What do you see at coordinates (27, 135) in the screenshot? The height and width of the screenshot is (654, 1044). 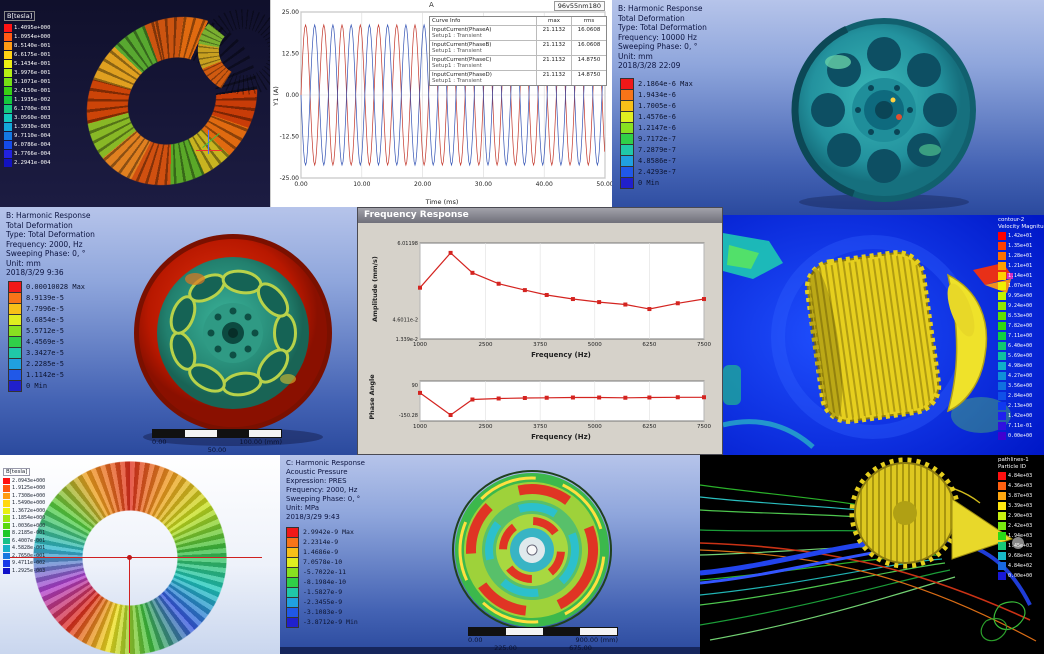 I see `legend-row: 9.7110e-004` at bounding box center [27, 135].